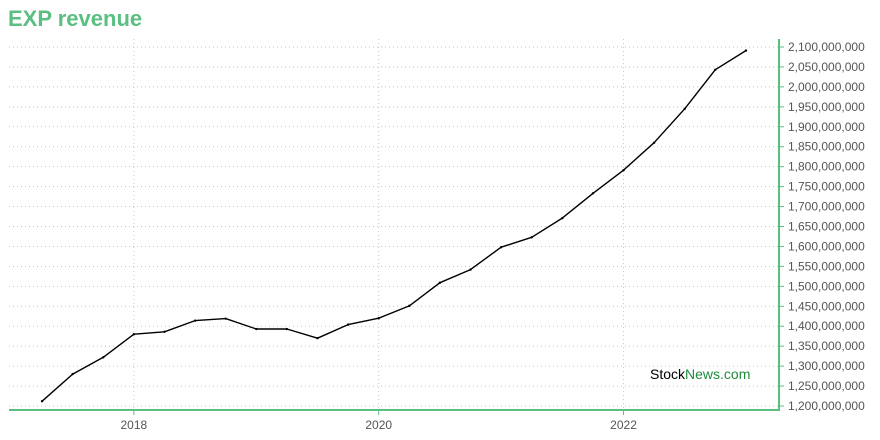 Image resolution: width=880 pixels, height=440 pixels. Describe the element at coordinates (826, 107) in the screenshot. I see `y-tick-label: 1,950,000,000` at that location.